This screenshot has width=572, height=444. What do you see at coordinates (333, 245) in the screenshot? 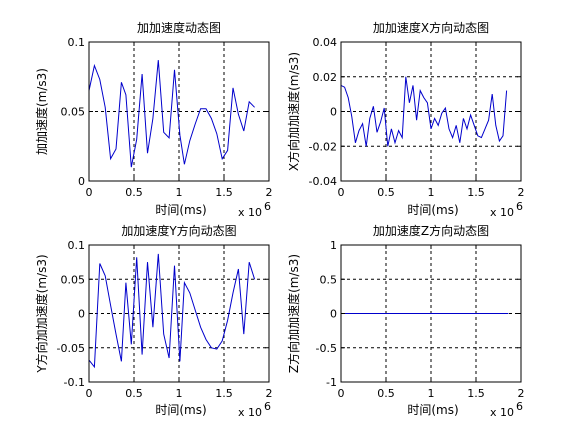
I see `y-tick-label: 1` at bounding box center [333, 245].